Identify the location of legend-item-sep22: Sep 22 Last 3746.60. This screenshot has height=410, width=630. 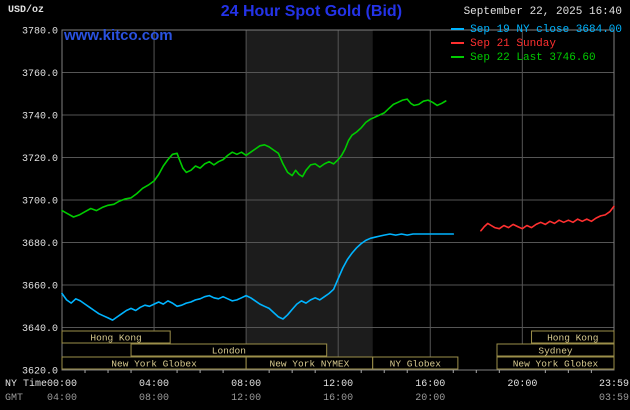
(536, 58).